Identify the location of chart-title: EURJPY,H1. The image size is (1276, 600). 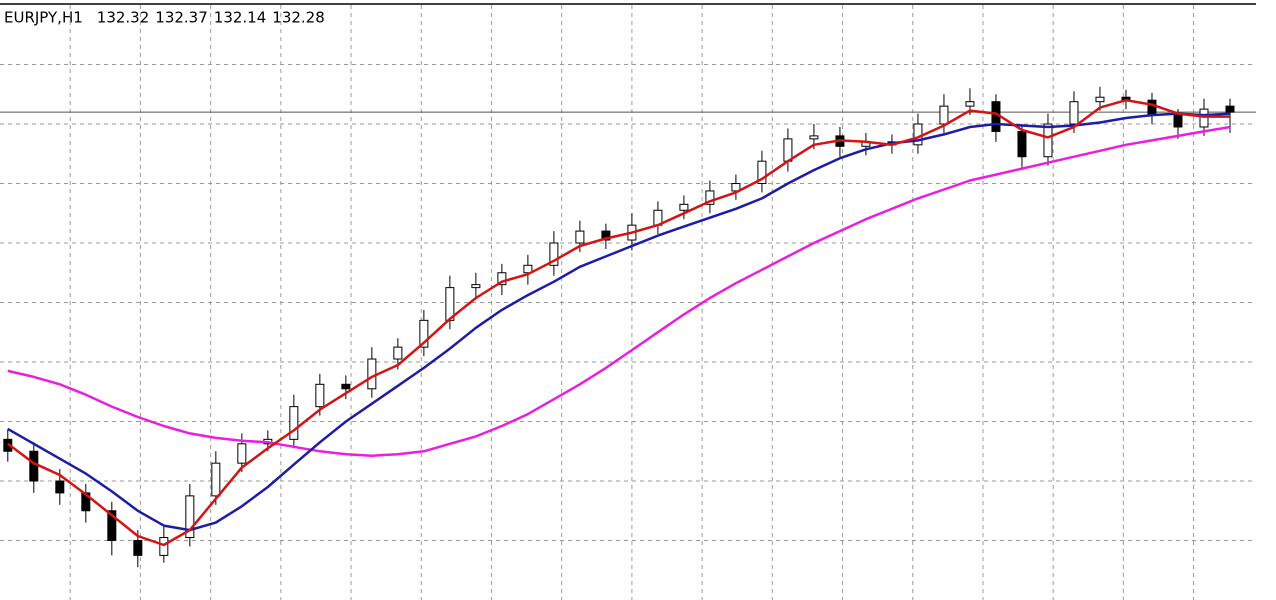
(43, 18).